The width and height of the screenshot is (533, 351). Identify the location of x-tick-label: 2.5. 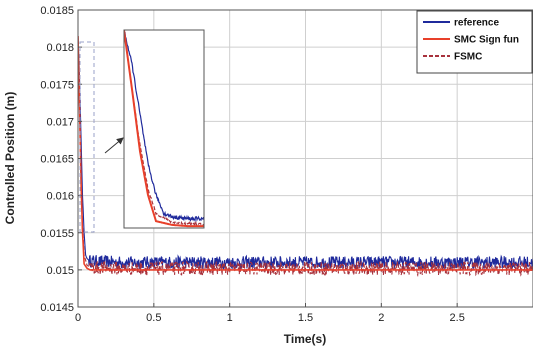
(457, 318).